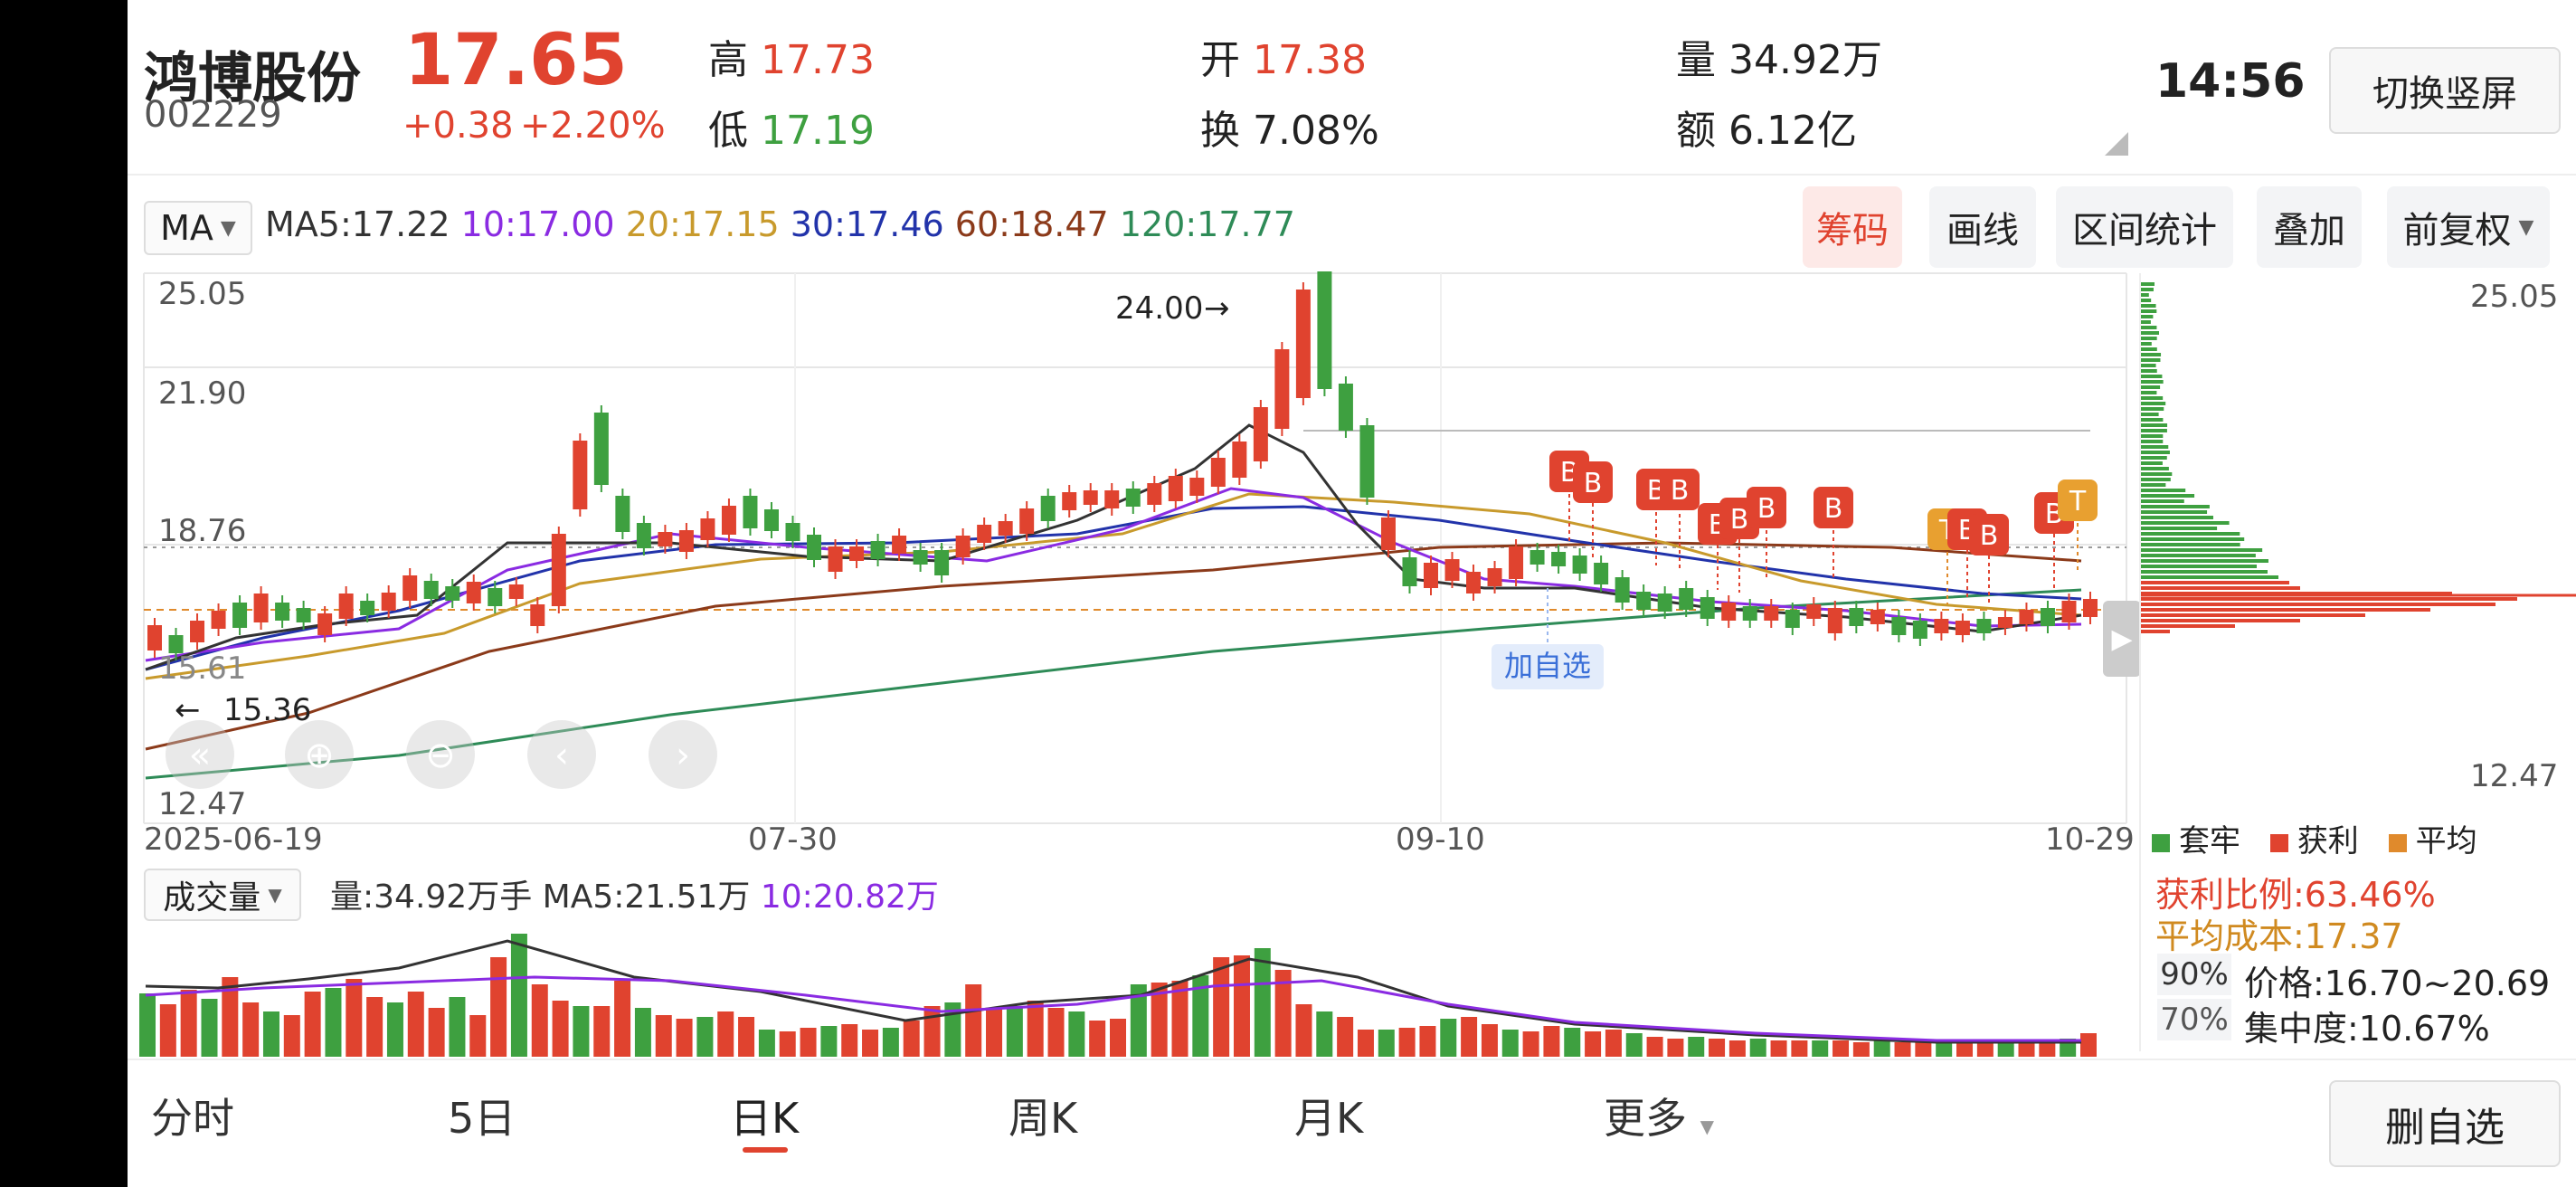  What do you see at coordinates (728, 131) in the screenshot?
I see `low-label: 低` at bounding box center [728, 131].